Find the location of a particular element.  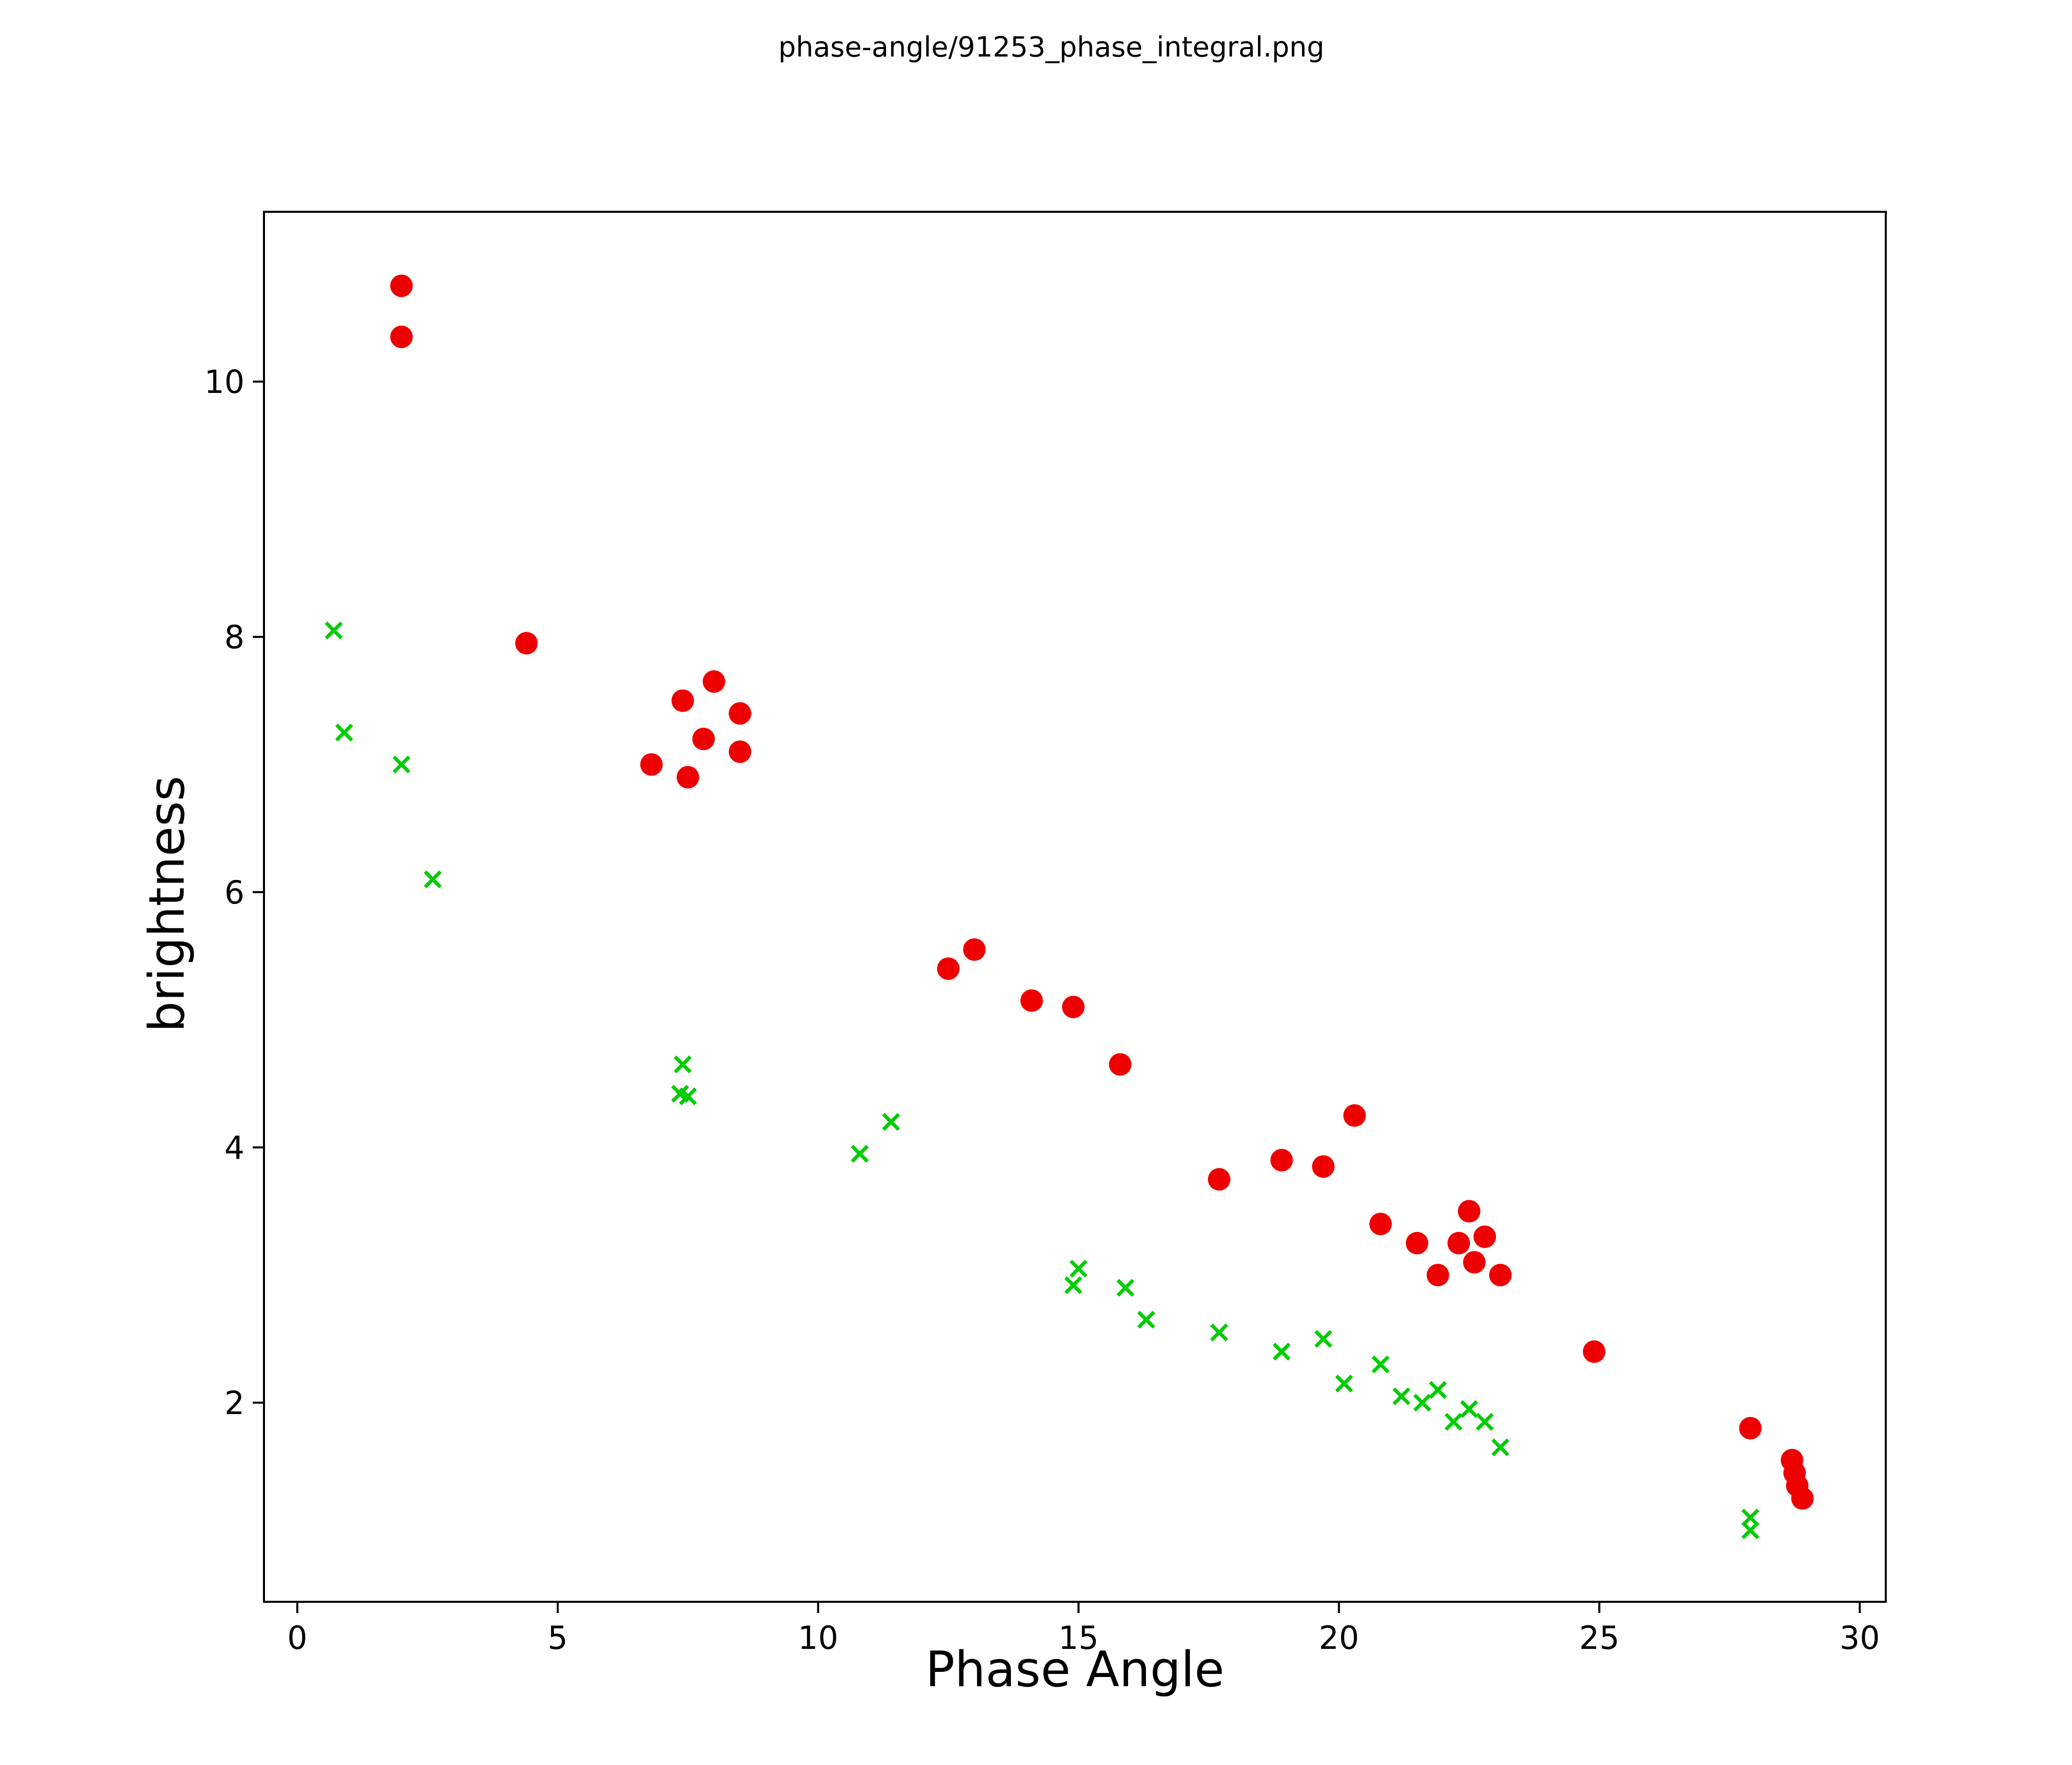

x-tick-label: 15 is located at coordinates (1079, 1638).